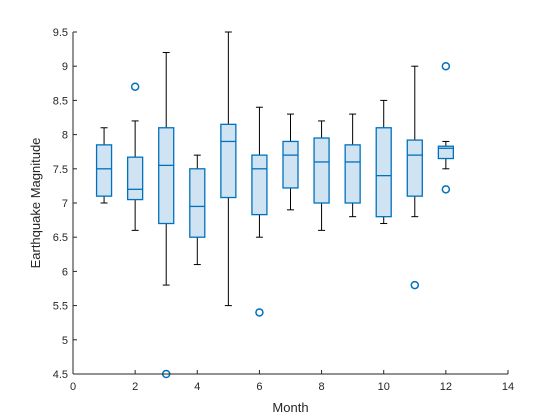 Image resolution: width=560 pixels, height=420 pixels. Describe the element at coordinates (65, 341) in the screenshot. I see `y-tick-label: 5` at that location.